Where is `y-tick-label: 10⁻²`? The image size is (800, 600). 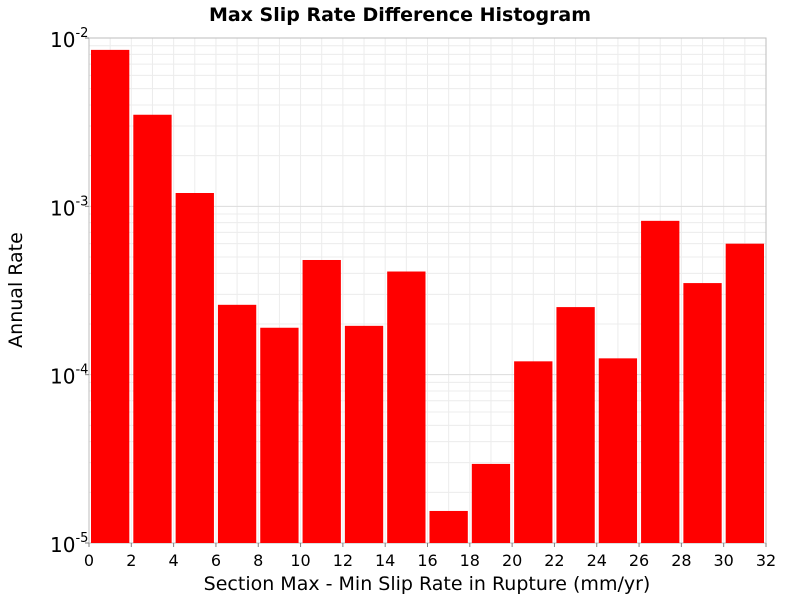 y-tick-label: 10⁻² is located at coordinates (69, 39).